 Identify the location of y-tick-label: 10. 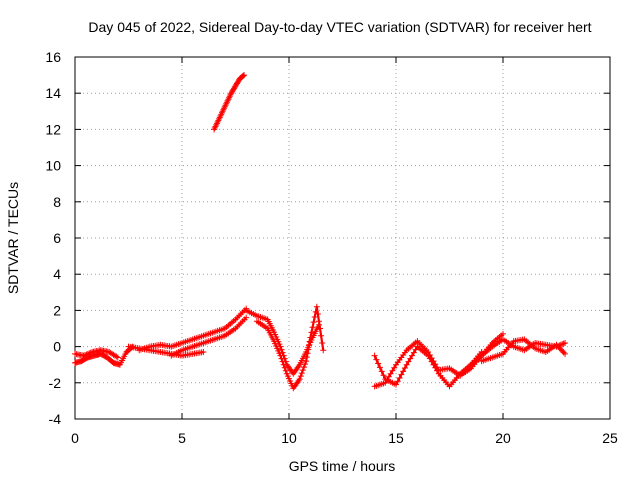
(53, 166).